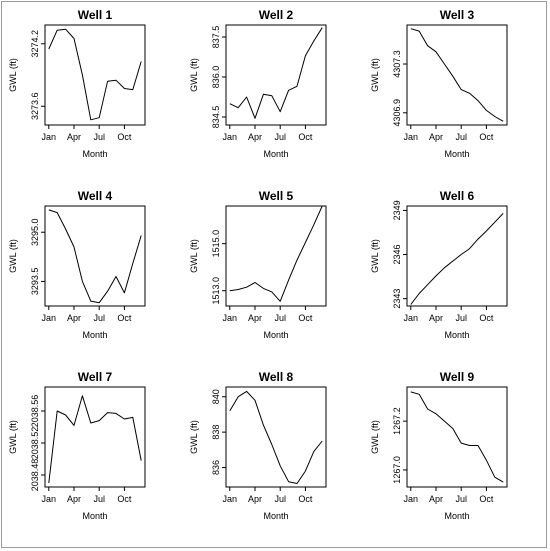  What do you see at coordinates (216, 432) in the screenshot?
I see `y-tick-label: 838` at bounding box center [216, 432].